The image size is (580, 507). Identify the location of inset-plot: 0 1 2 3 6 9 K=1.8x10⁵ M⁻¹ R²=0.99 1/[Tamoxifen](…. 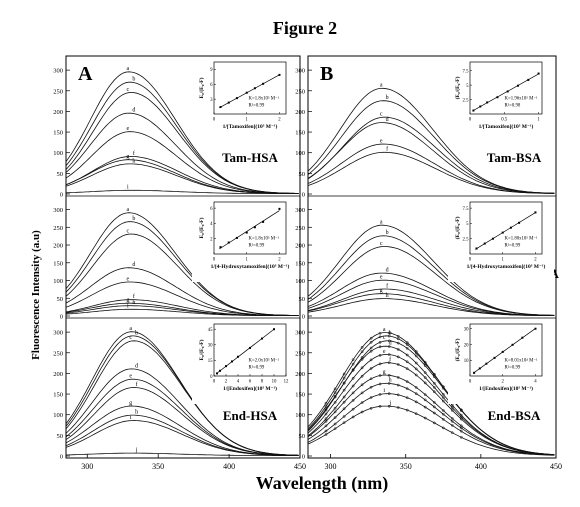
(245, 101).